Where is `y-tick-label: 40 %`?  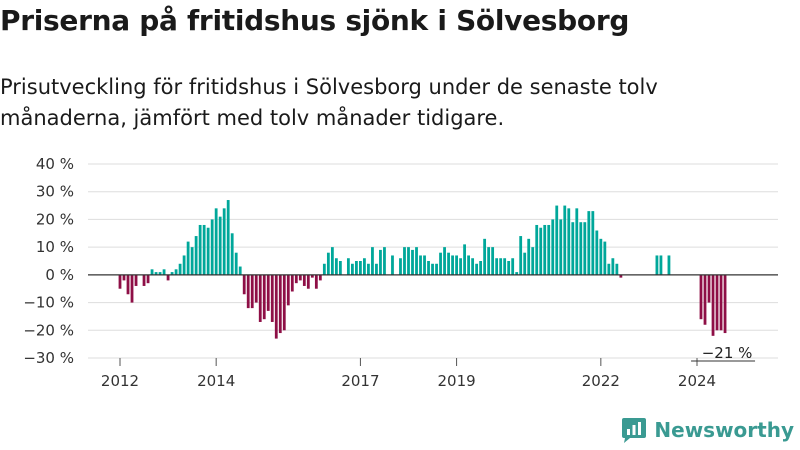
y-tick-label: 40 % is located at coordinates (55, 164).